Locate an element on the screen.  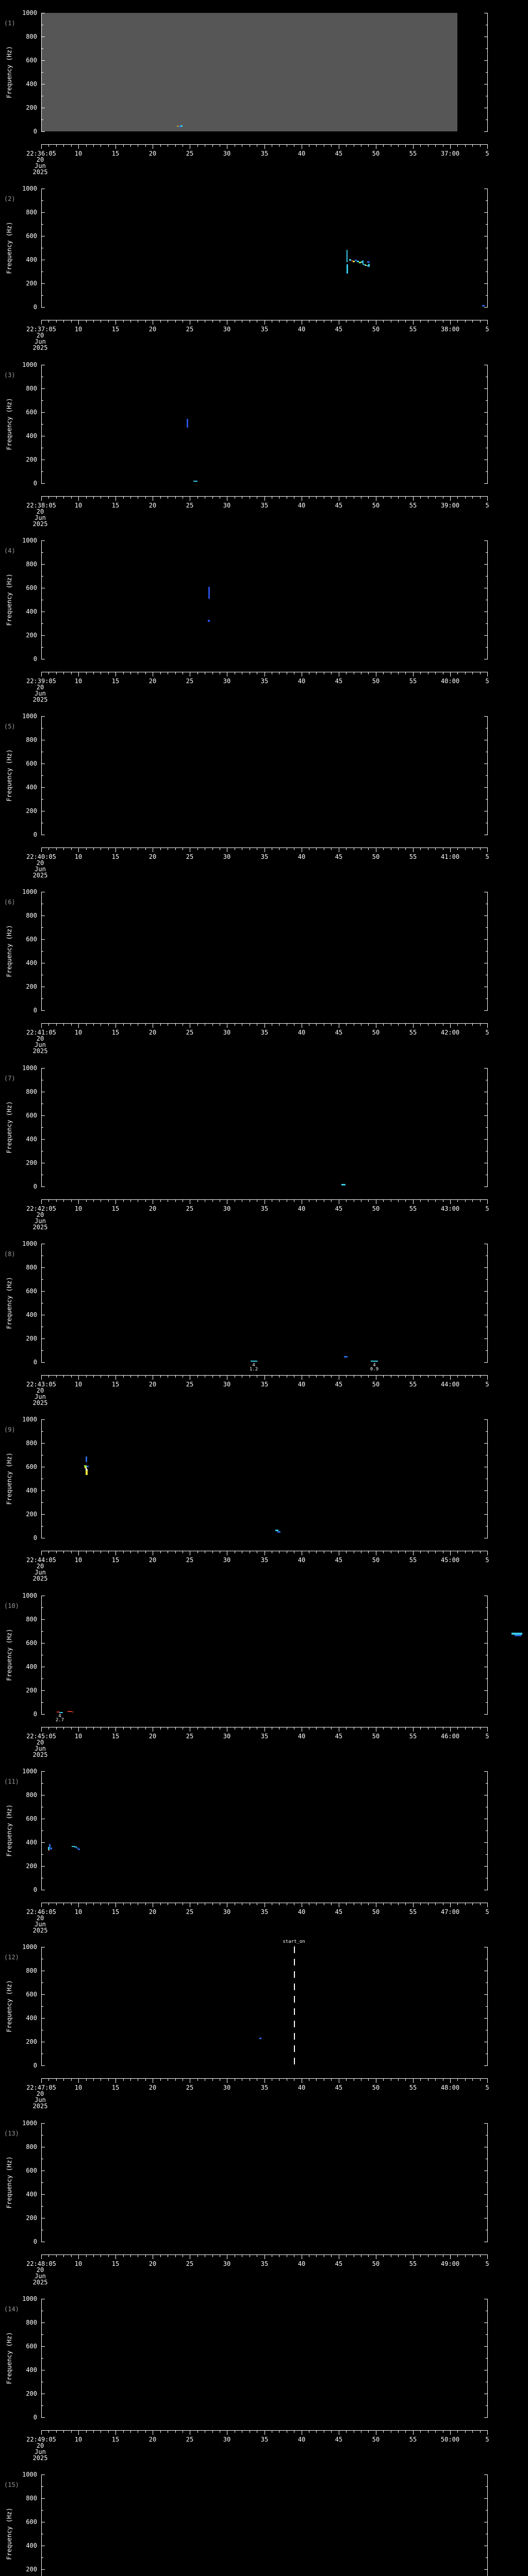
x-tick-label: 39:00 is located at coordinates (450, 505).